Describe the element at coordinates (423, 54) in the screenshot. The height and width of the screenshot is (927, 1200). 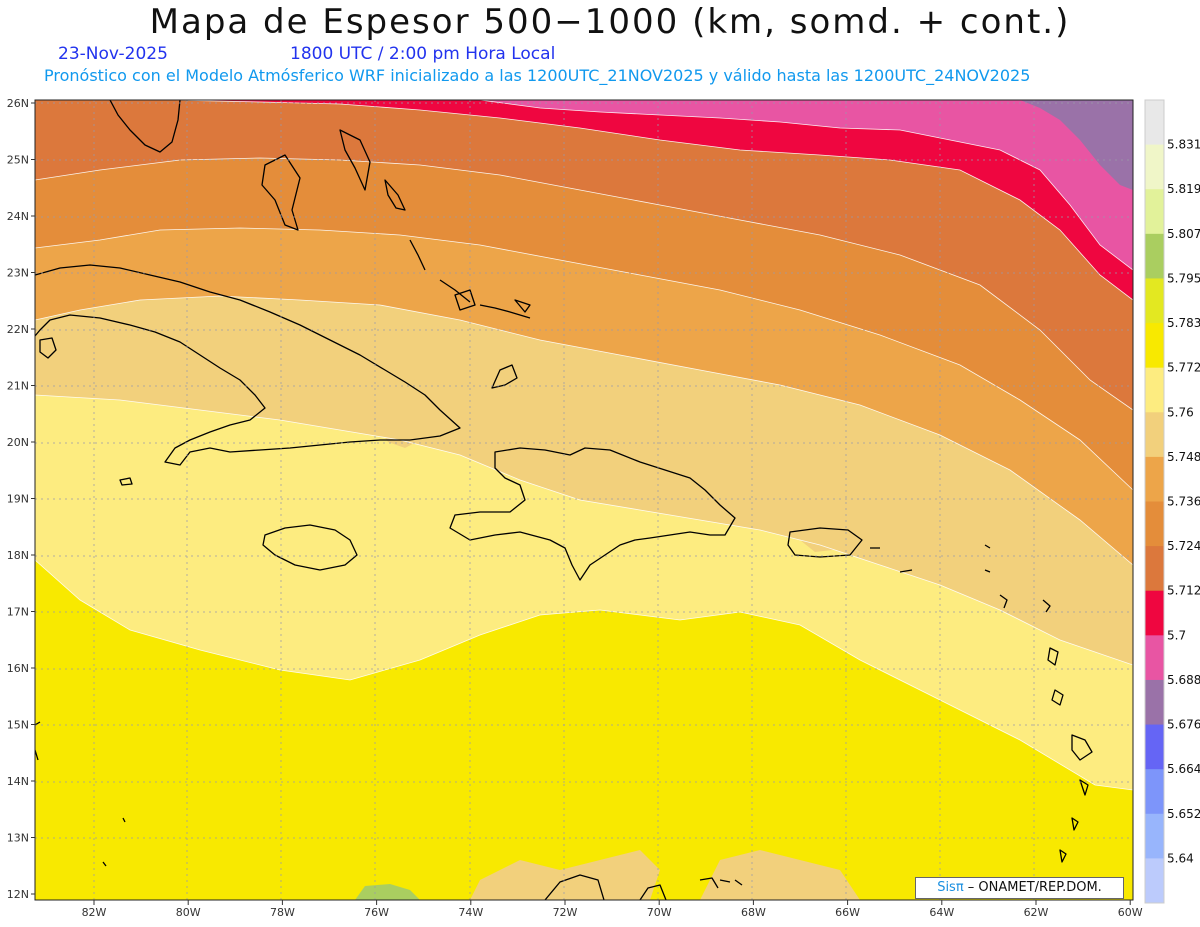
I see `forecast-time: 1800 UTC / 2:00 pm Hora Local` at that location.